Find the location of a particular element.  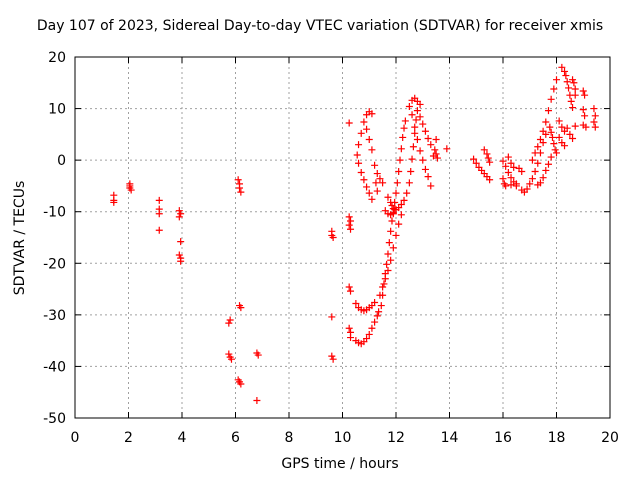

x-tick-label: 8 is located at coordinates (289, 438).